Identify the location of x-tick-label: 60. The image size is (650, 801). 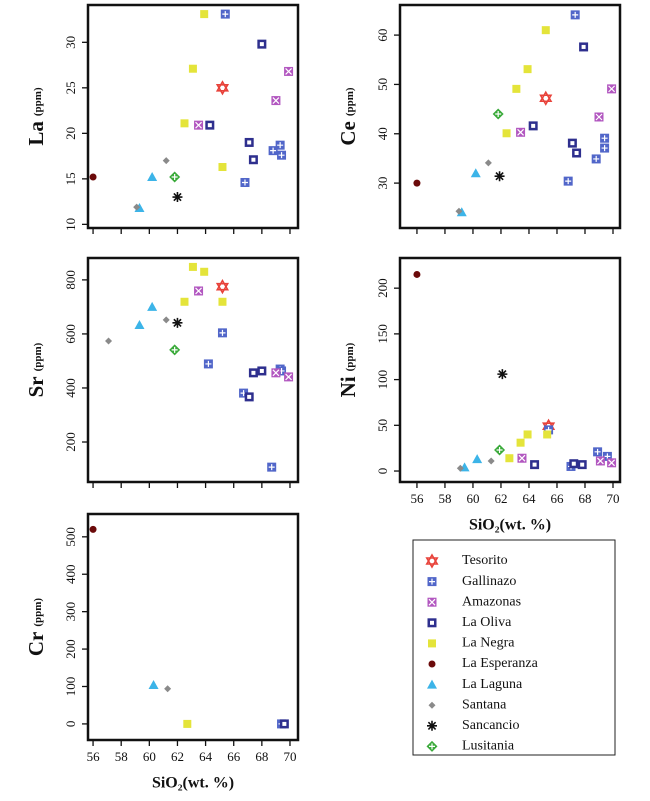
(472, 498).